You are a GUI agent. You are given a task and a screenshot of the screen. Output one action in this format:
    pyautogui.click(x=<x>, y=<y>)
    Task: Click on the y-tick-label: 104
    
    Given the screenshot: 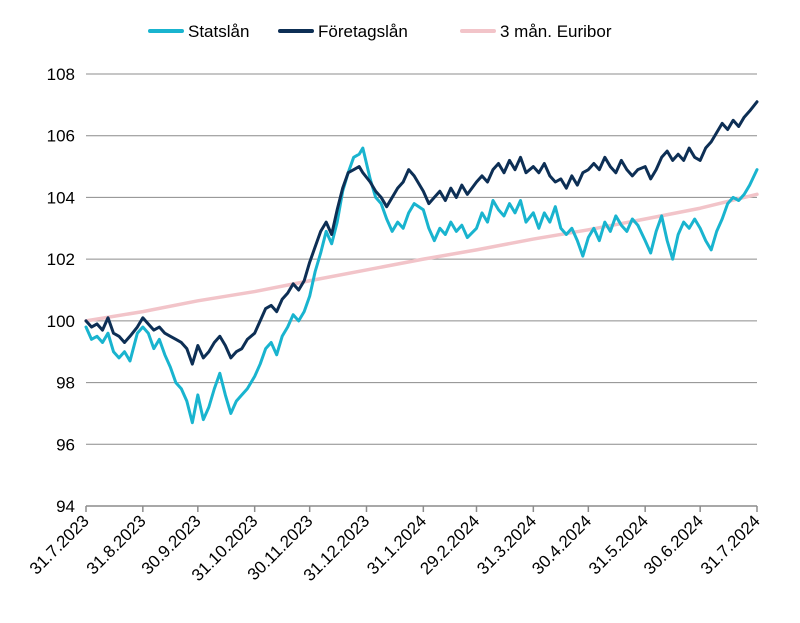 What is the action you would take?
    pyautogui.click(x=61, y=197)
    